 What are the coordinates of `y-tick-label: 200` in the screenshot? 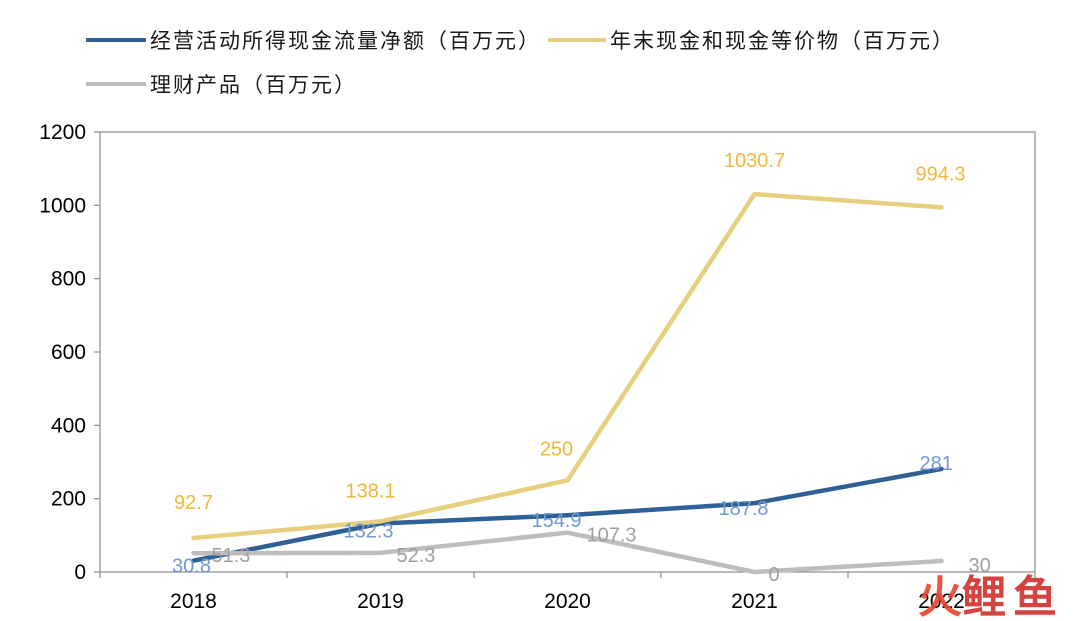 It's located at (68, 499).